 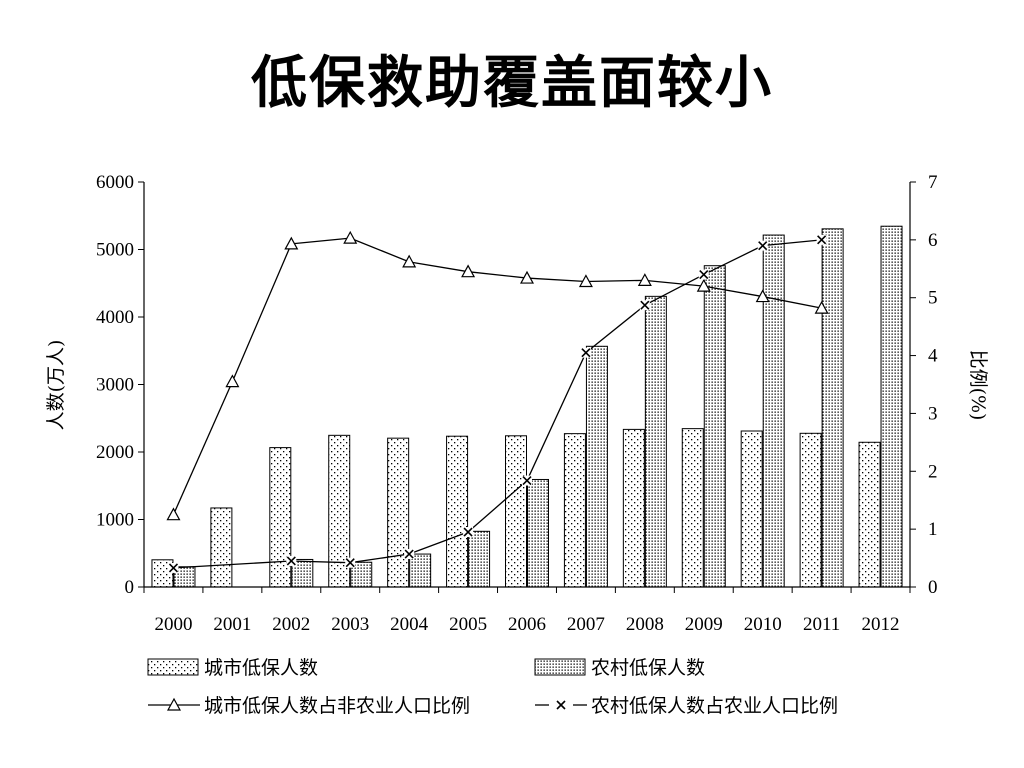 I want to click on point-rural-ratio-2006, so click(x=527, y=480).